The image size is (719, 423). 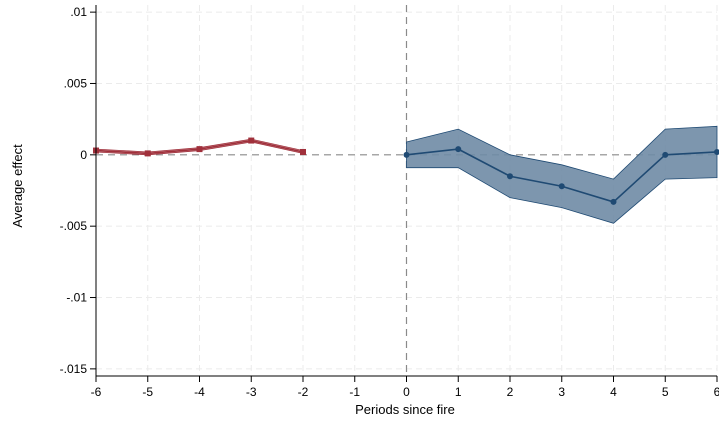 I want to click on y-axis-title: Average effect, so click(x=17, y=186).